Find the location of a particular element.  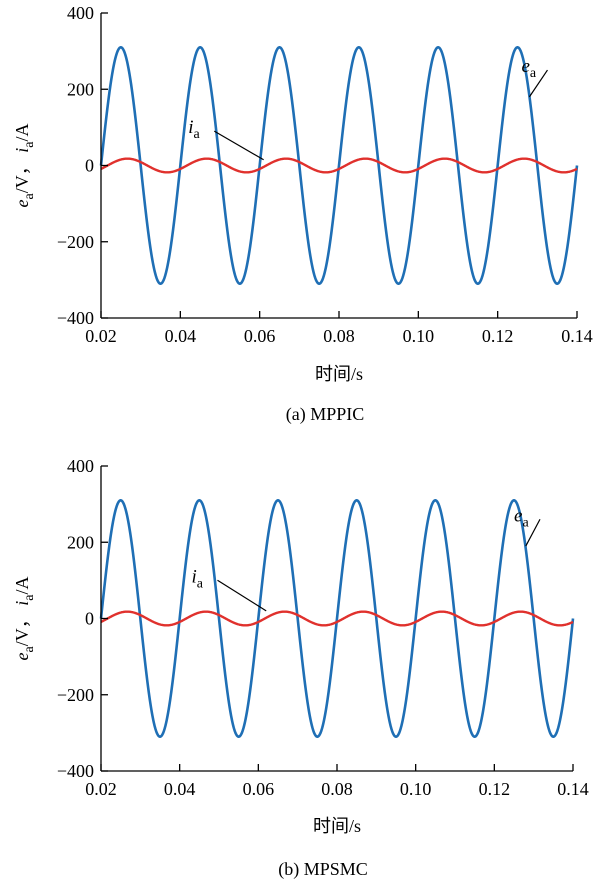

panel-caption: (b) MPSMC is located at coordinates (323, 869).